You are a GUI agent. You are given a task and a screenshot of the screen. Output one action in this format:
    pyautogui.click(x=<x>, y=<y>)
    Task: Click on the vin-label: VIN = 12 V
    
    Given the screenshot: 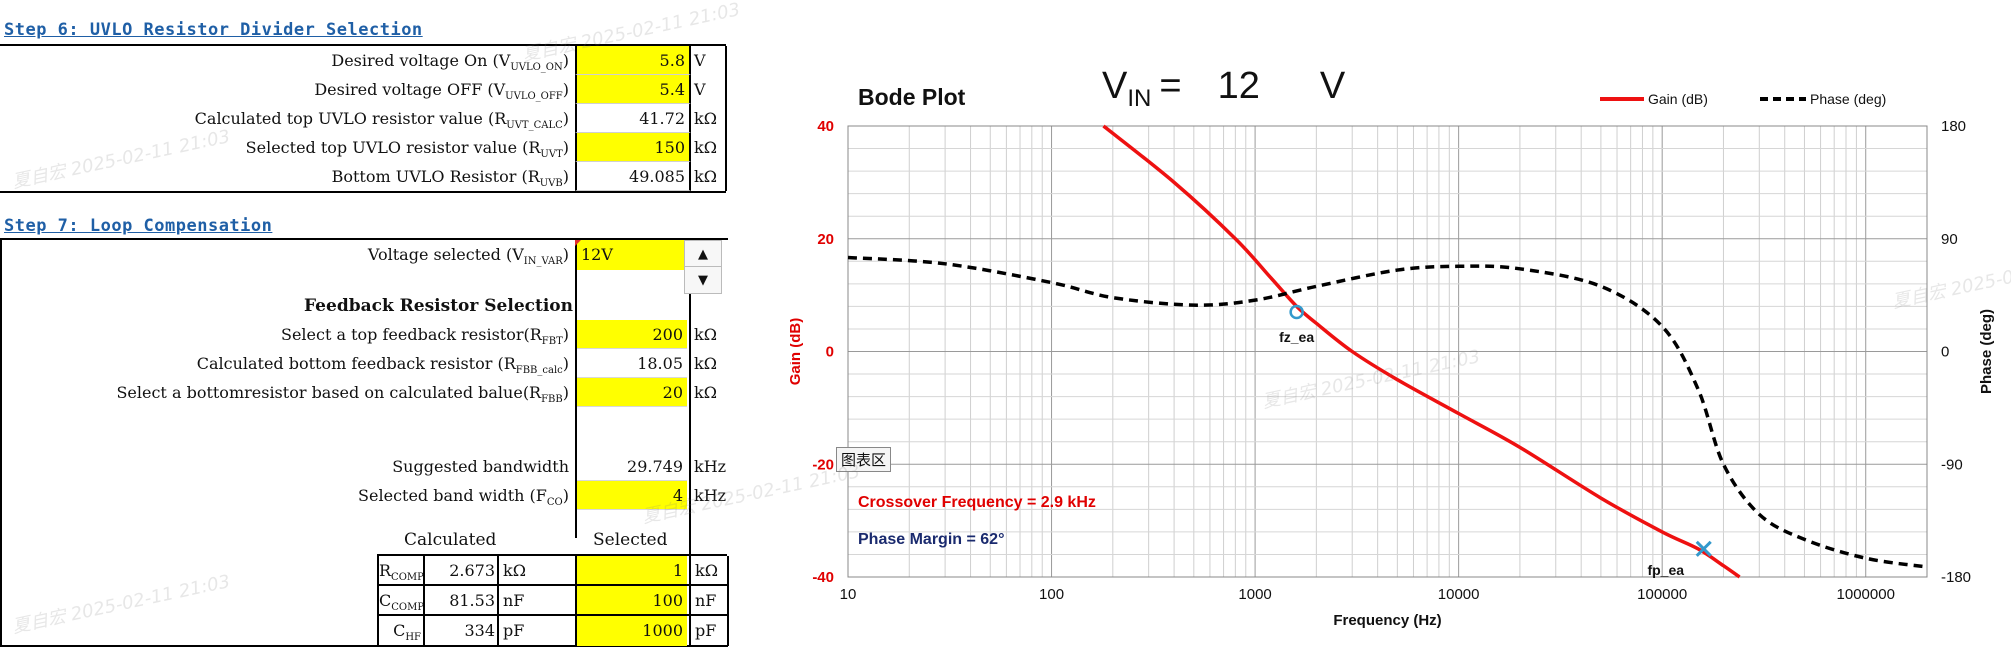 What is the action you would take?
    pyautogui.click(x=1224, y=88)
    